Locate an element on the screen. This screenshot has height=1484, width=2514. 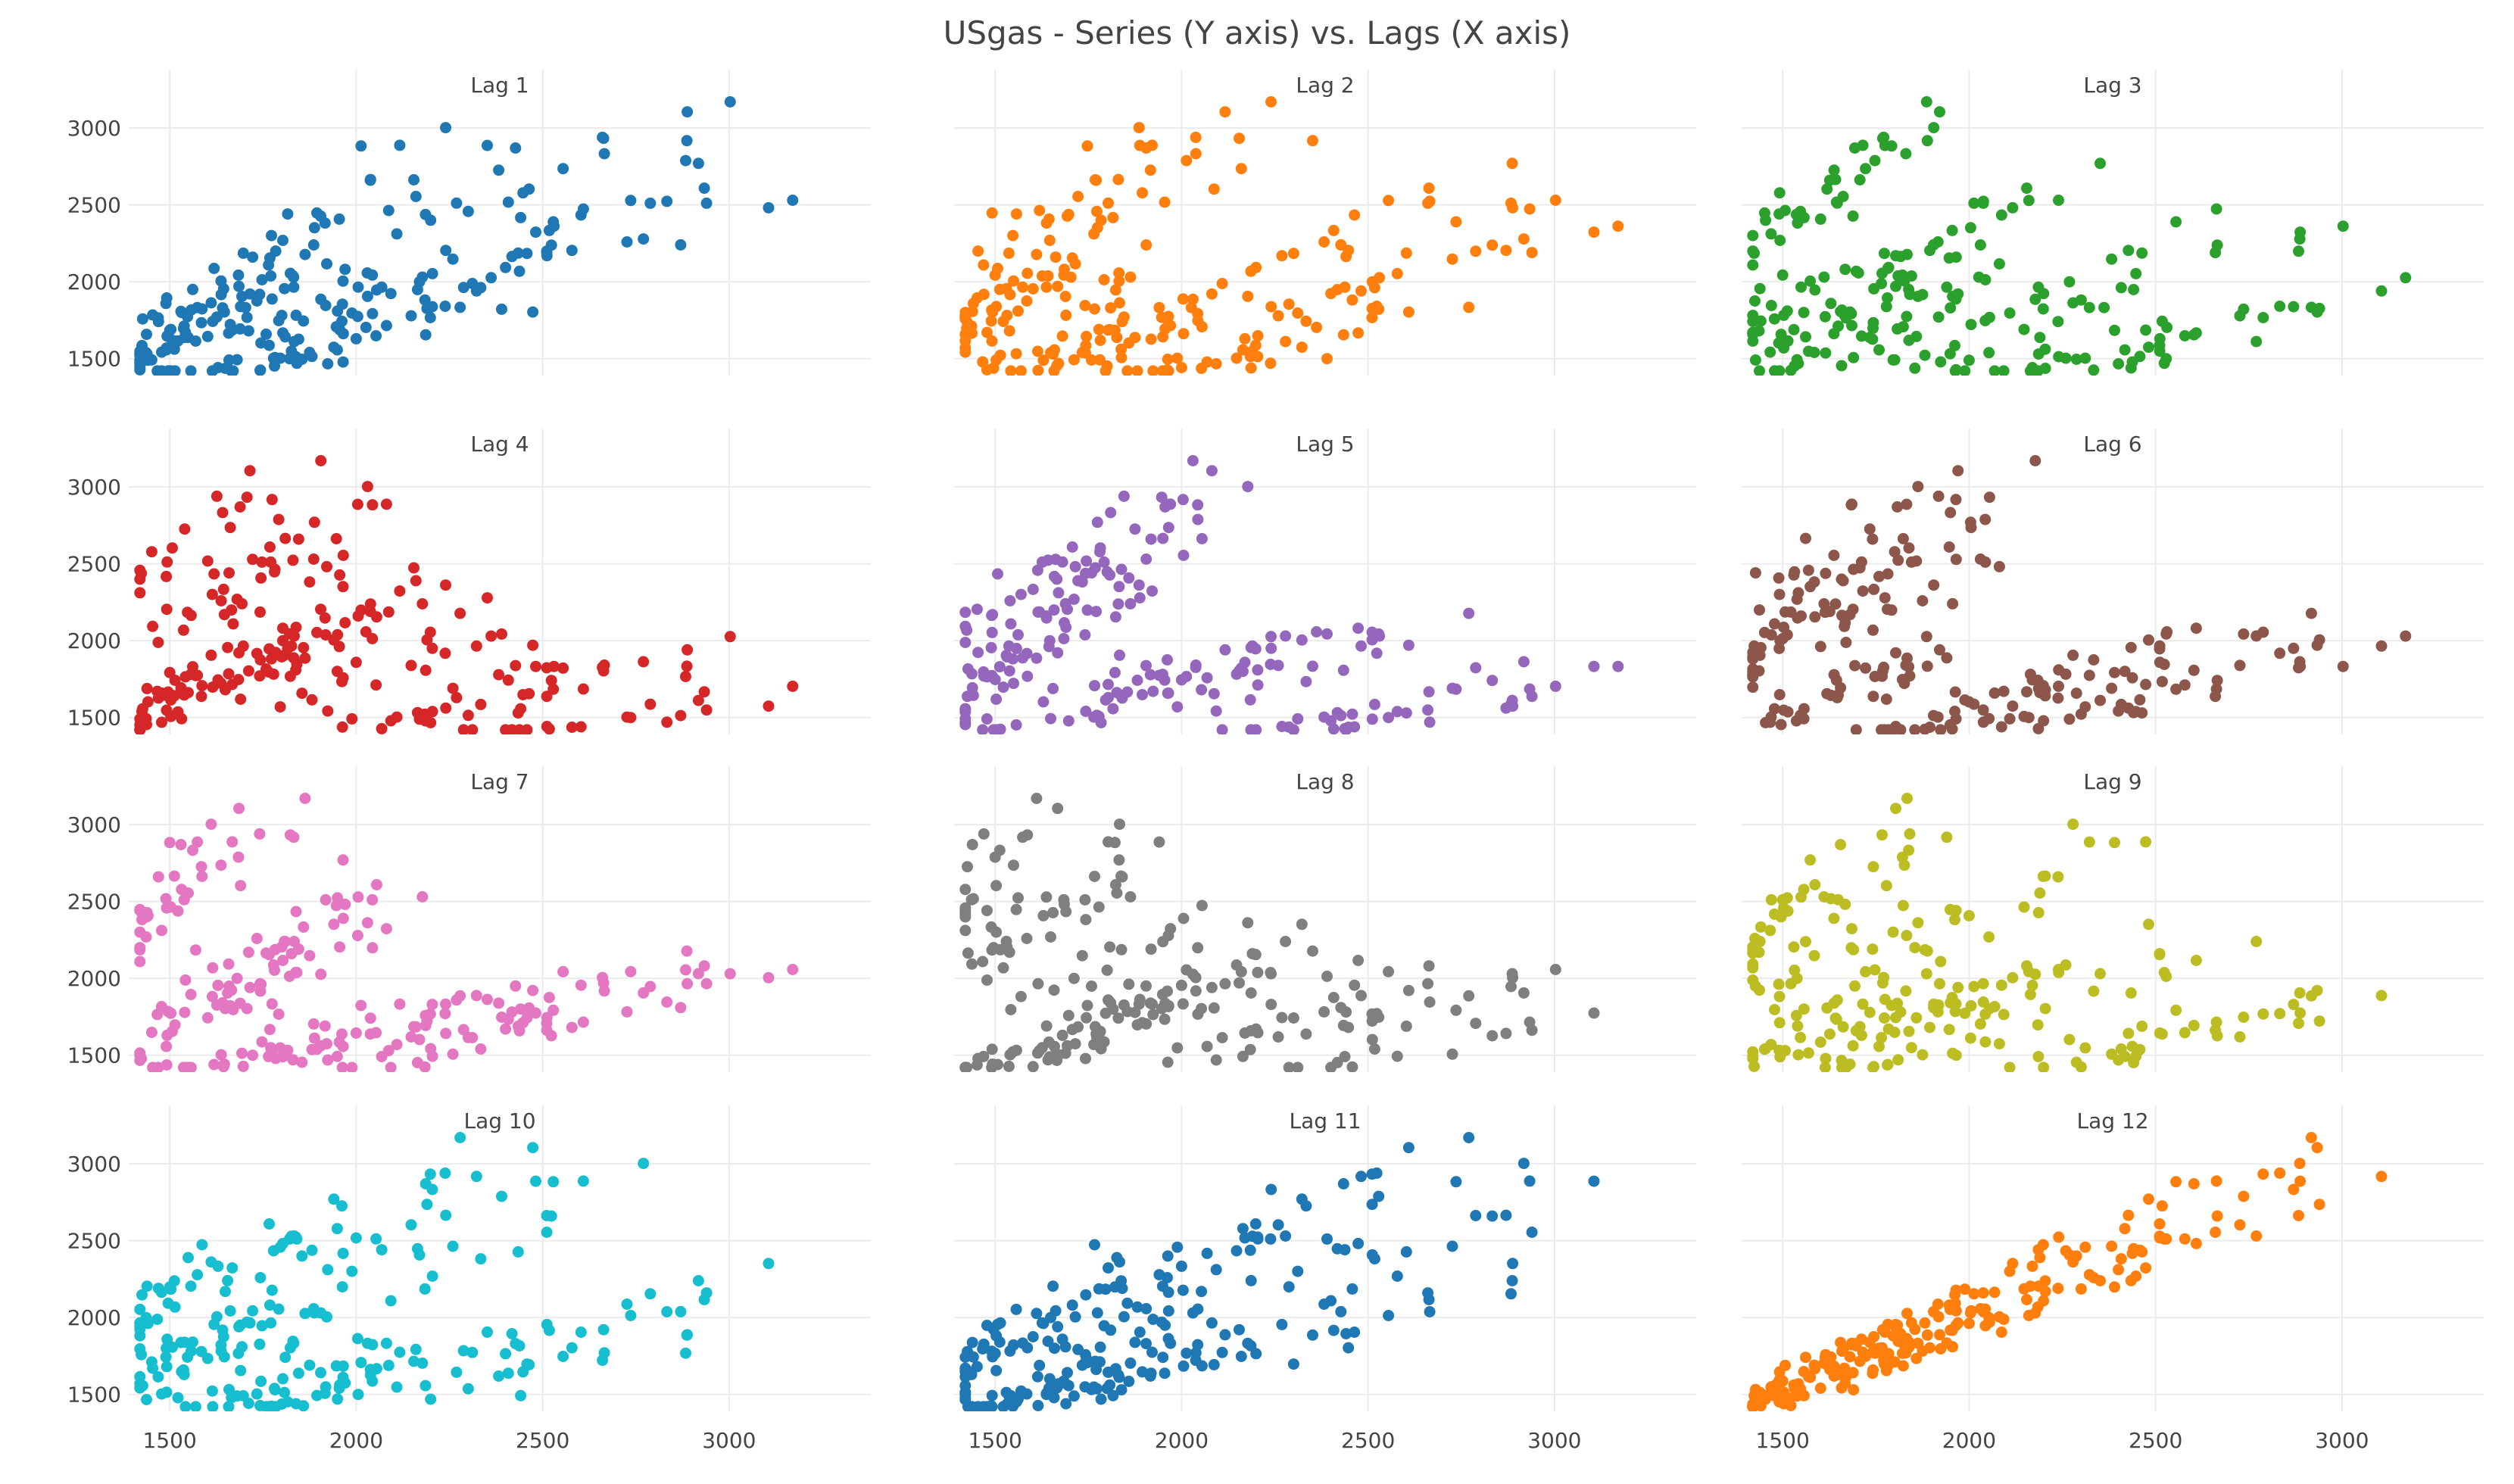
x-tick-label: 2500 is located at coordinates (1368, 1440).